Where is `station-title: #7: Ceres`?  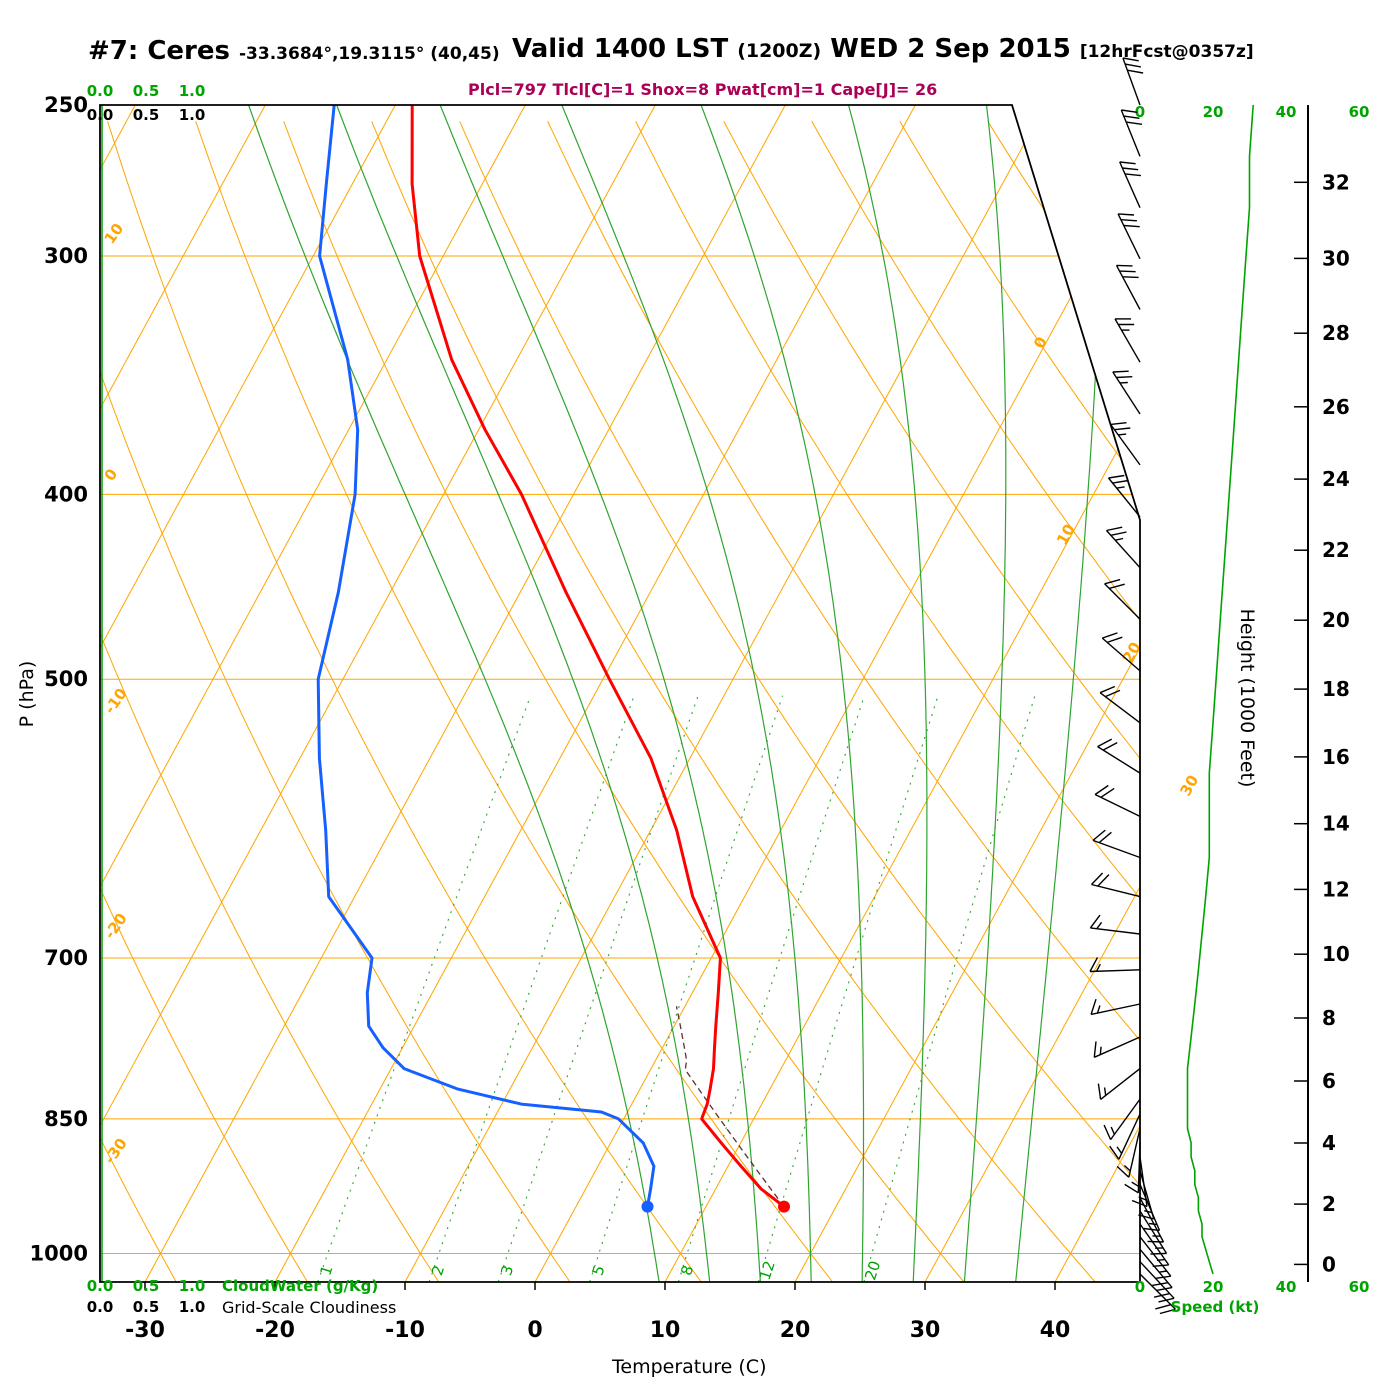
station-title: #7: Ceres is located at coordinates (159, 51).